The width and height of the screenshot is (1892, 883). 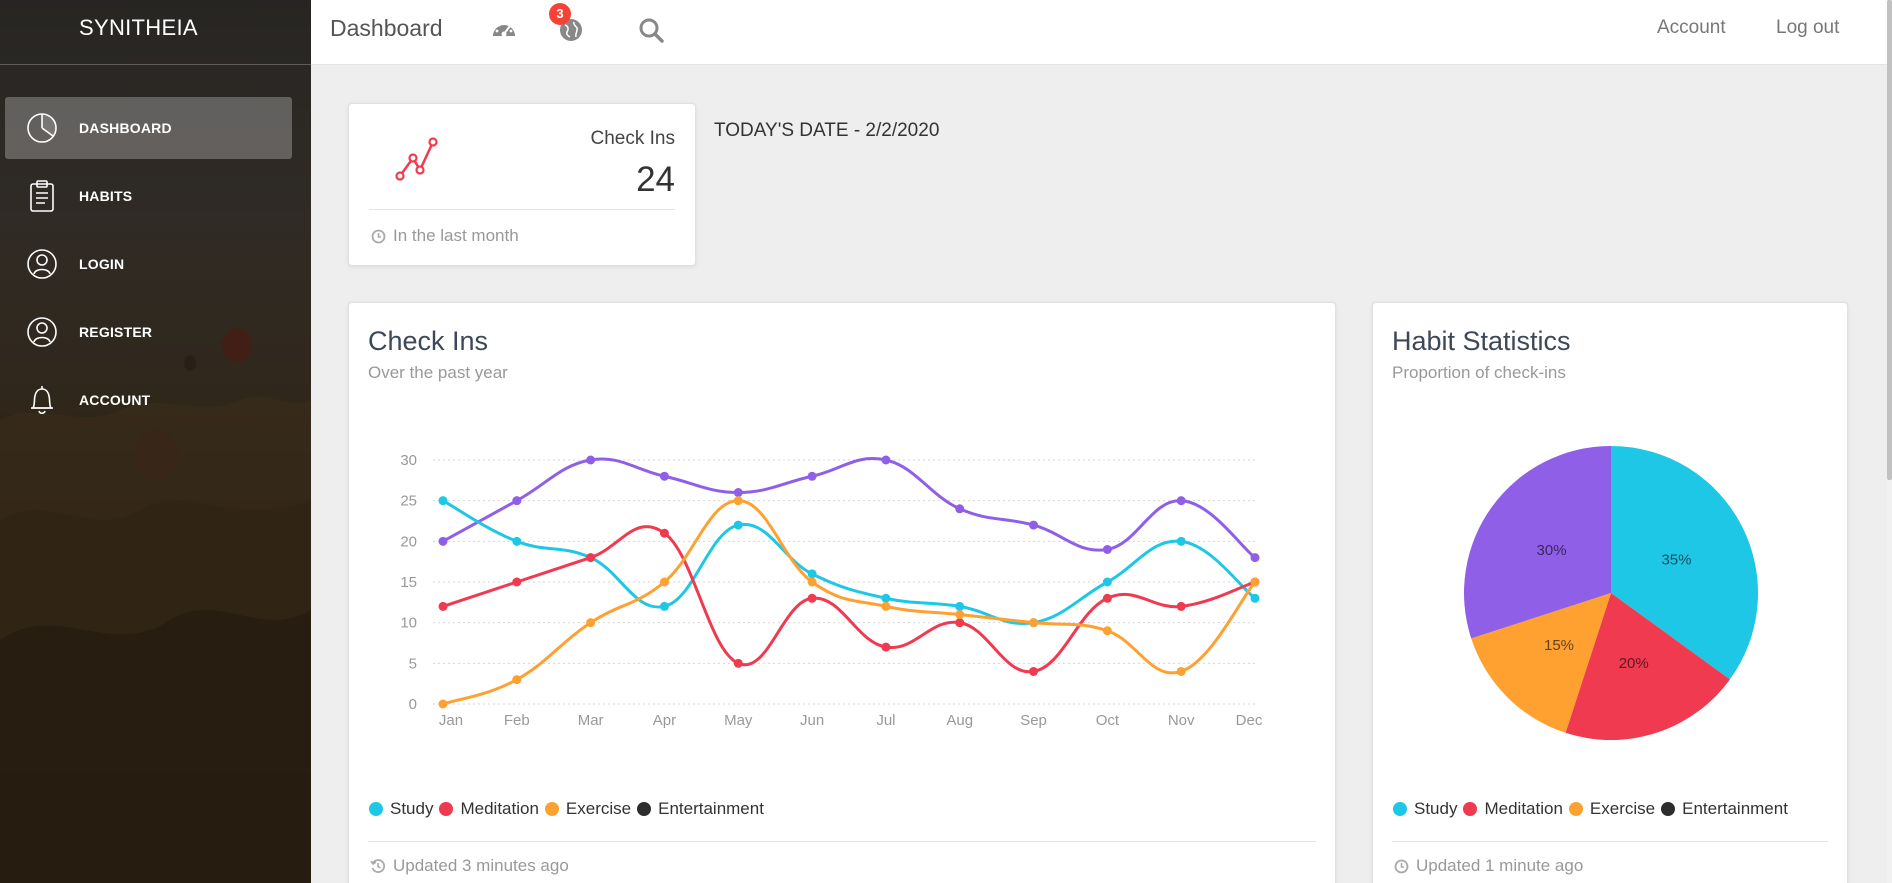 What do you see at coordinates (1401, 866) in the screenshot?
I see `clock-icon` at bounding box center [1401, 866].